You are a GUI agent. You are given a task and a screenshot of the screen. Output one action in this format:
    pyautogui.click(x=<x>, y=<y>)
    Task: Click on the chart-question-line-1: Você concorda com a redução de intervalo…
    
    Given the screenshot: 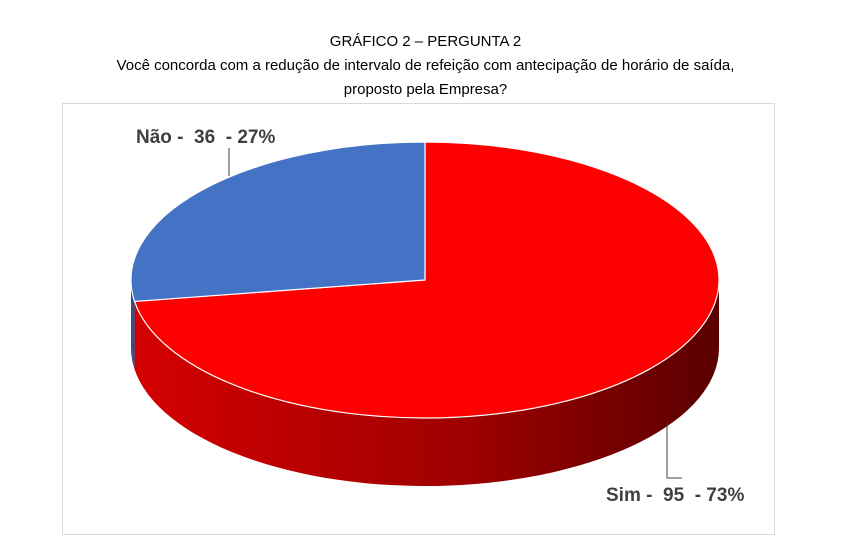 What is the action you would take?
    pyautogui.click(x=425, y=65)
    